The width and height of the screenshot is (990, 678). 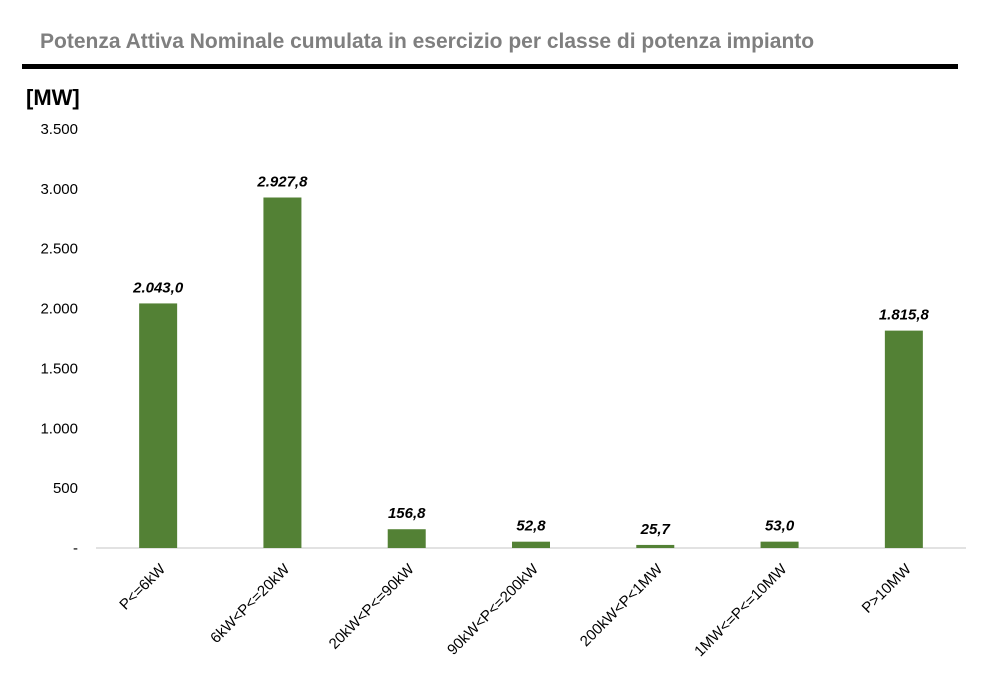 I want to click on x-tick-label: P<=6kW, so click(x=142, y=586).